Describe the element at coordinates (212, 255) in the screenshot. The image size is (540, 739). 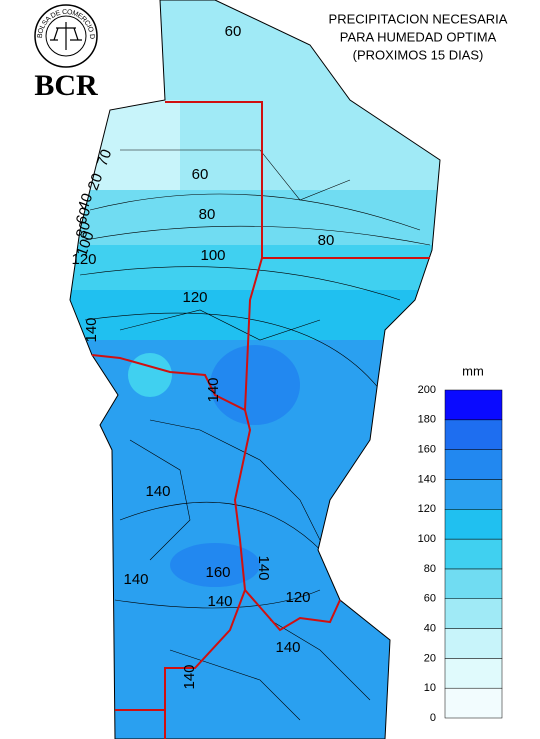
I see `contour-label: 100` at that location.